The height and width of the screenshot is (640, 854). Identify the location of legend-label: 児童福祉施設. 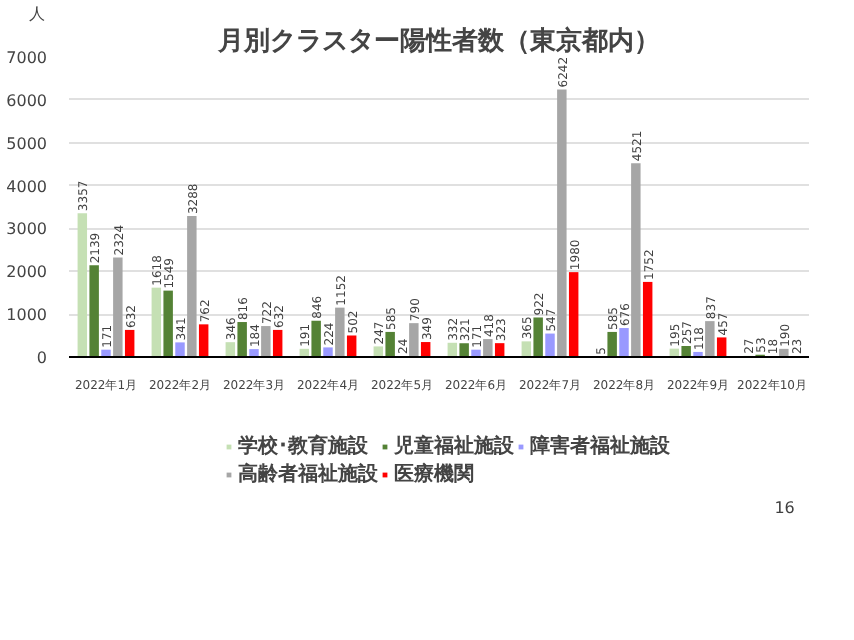
(454, 446).